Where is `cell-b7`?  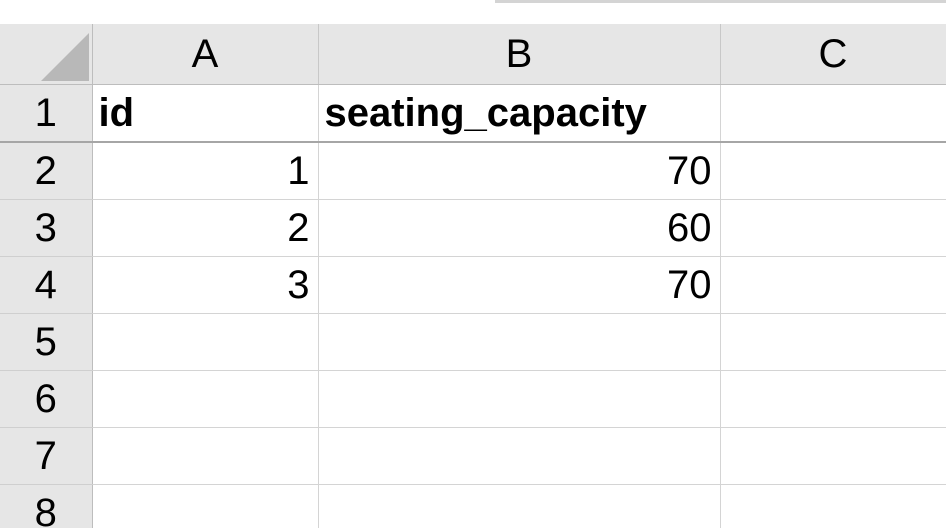
cell-b7 is located at coordinates (519, 456).